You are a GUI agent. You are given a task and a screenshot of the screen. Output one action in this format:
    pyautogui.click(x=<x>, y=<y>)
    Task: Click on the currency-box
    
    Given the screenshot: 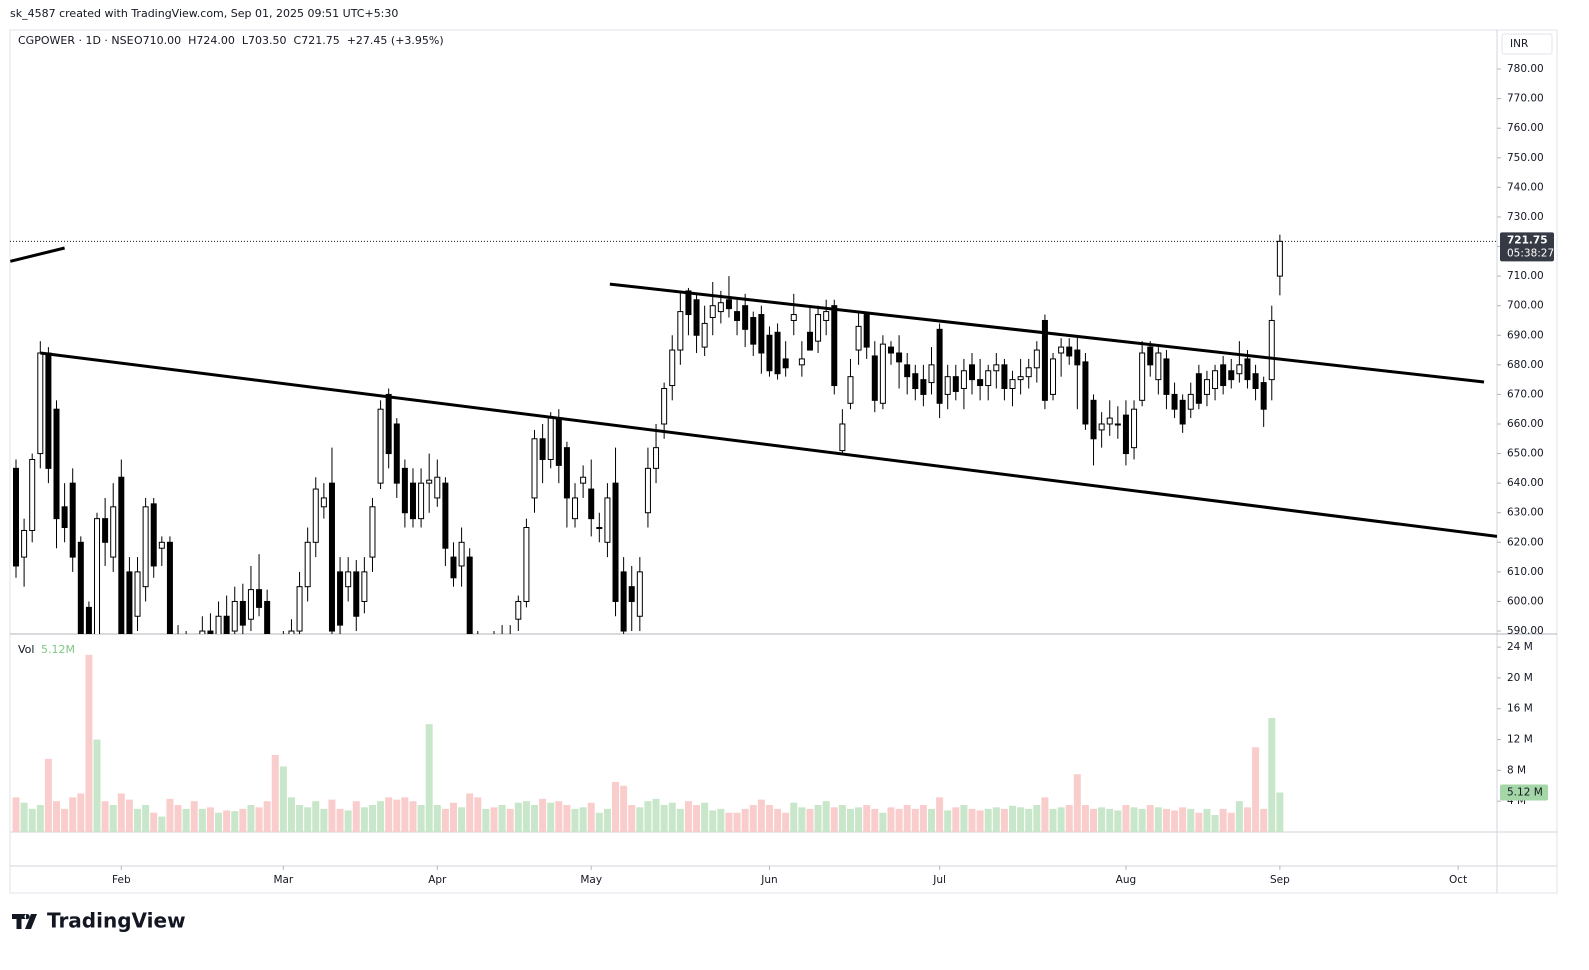 What is the action you would take?
    pyautogui.click(x=1527, y=44)
    